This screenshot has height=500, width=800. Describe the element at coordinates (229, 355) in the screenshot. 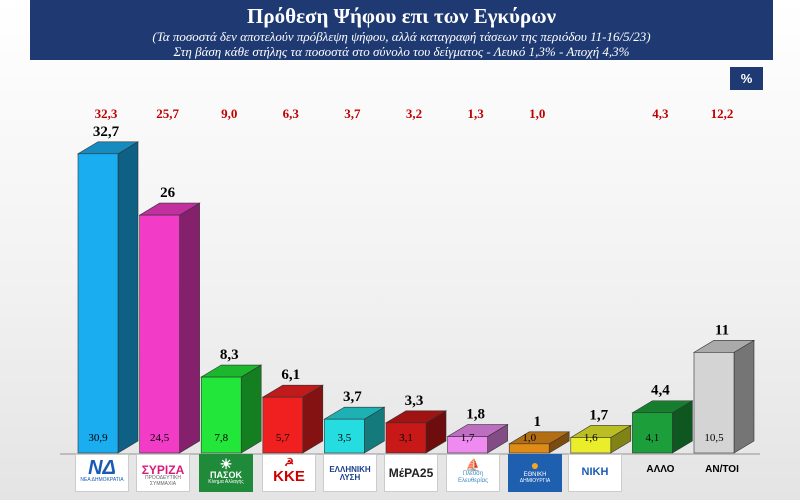

I see `bar-value-label: 8,3` at that location.